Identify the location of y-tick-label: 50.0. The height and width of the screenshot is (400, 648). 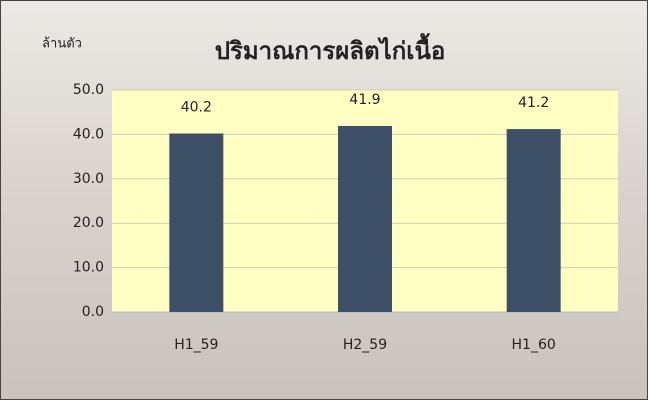
(88, 90).